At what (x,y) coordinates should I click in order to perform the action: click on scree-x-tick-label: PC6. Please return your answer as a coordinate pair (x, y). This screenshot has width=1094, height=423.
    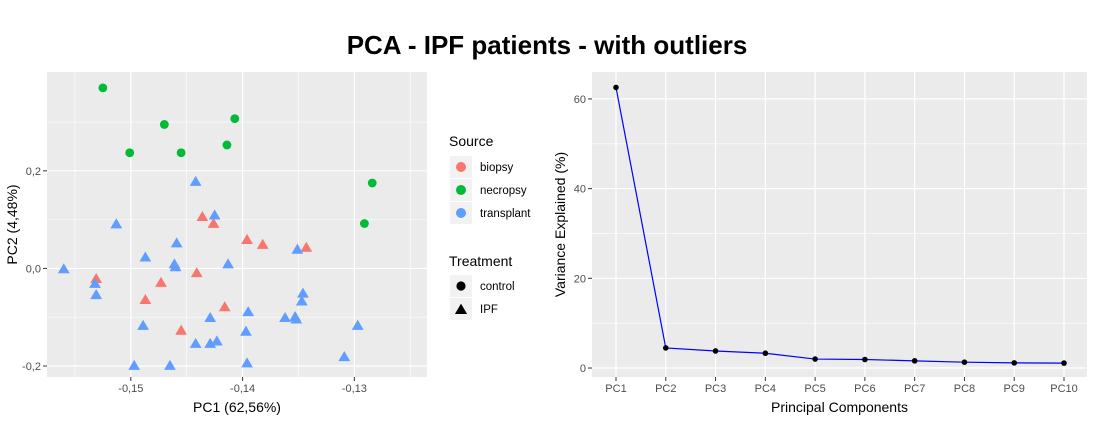
    Looking at the image, I should click on (864, 389).